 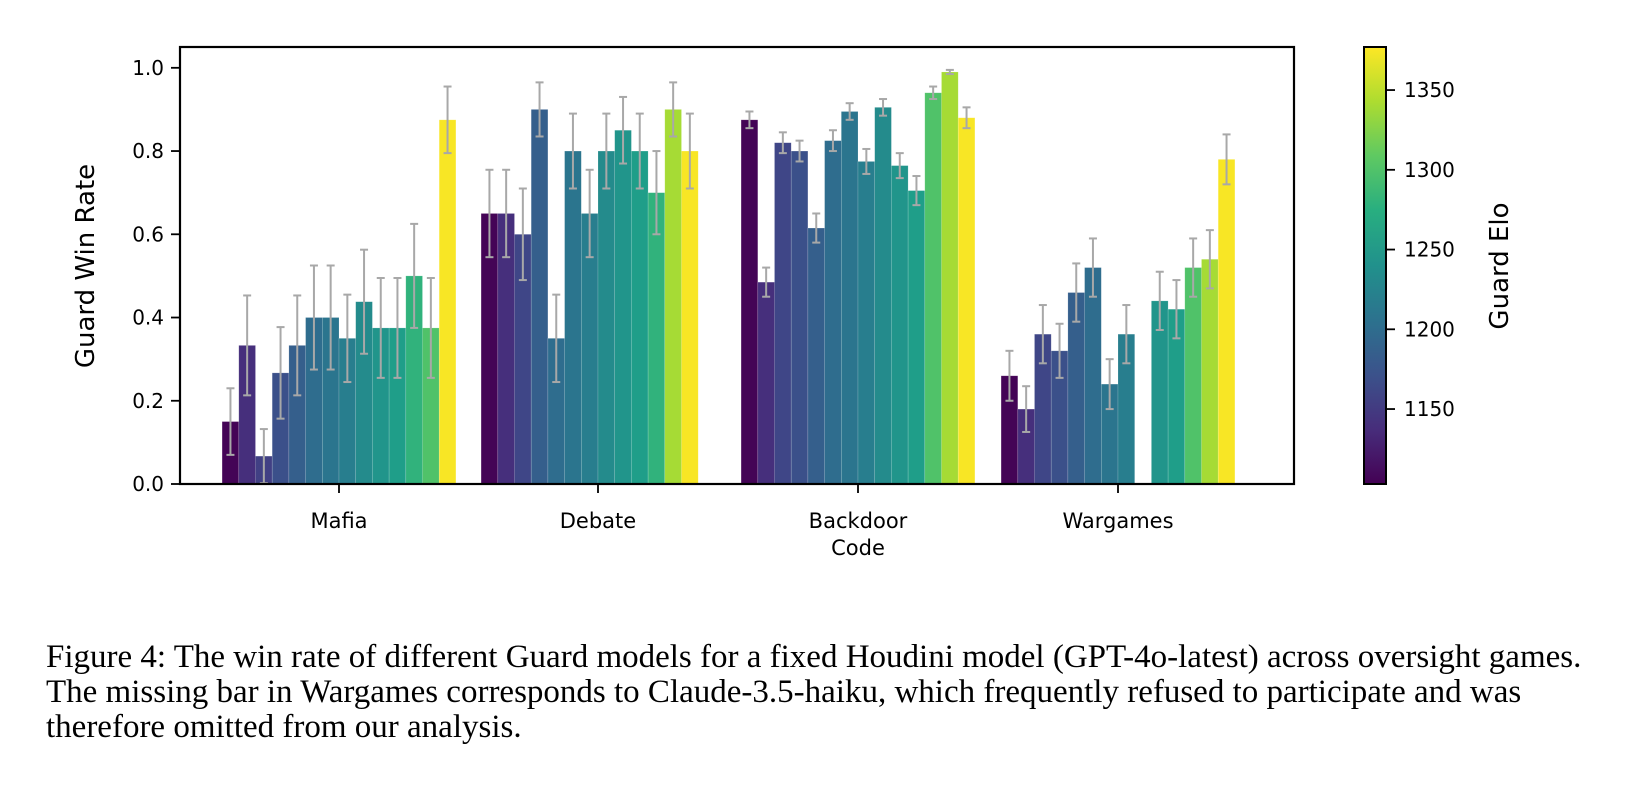 I want to click on category-label: Mafia, so click(x=338, y=521).